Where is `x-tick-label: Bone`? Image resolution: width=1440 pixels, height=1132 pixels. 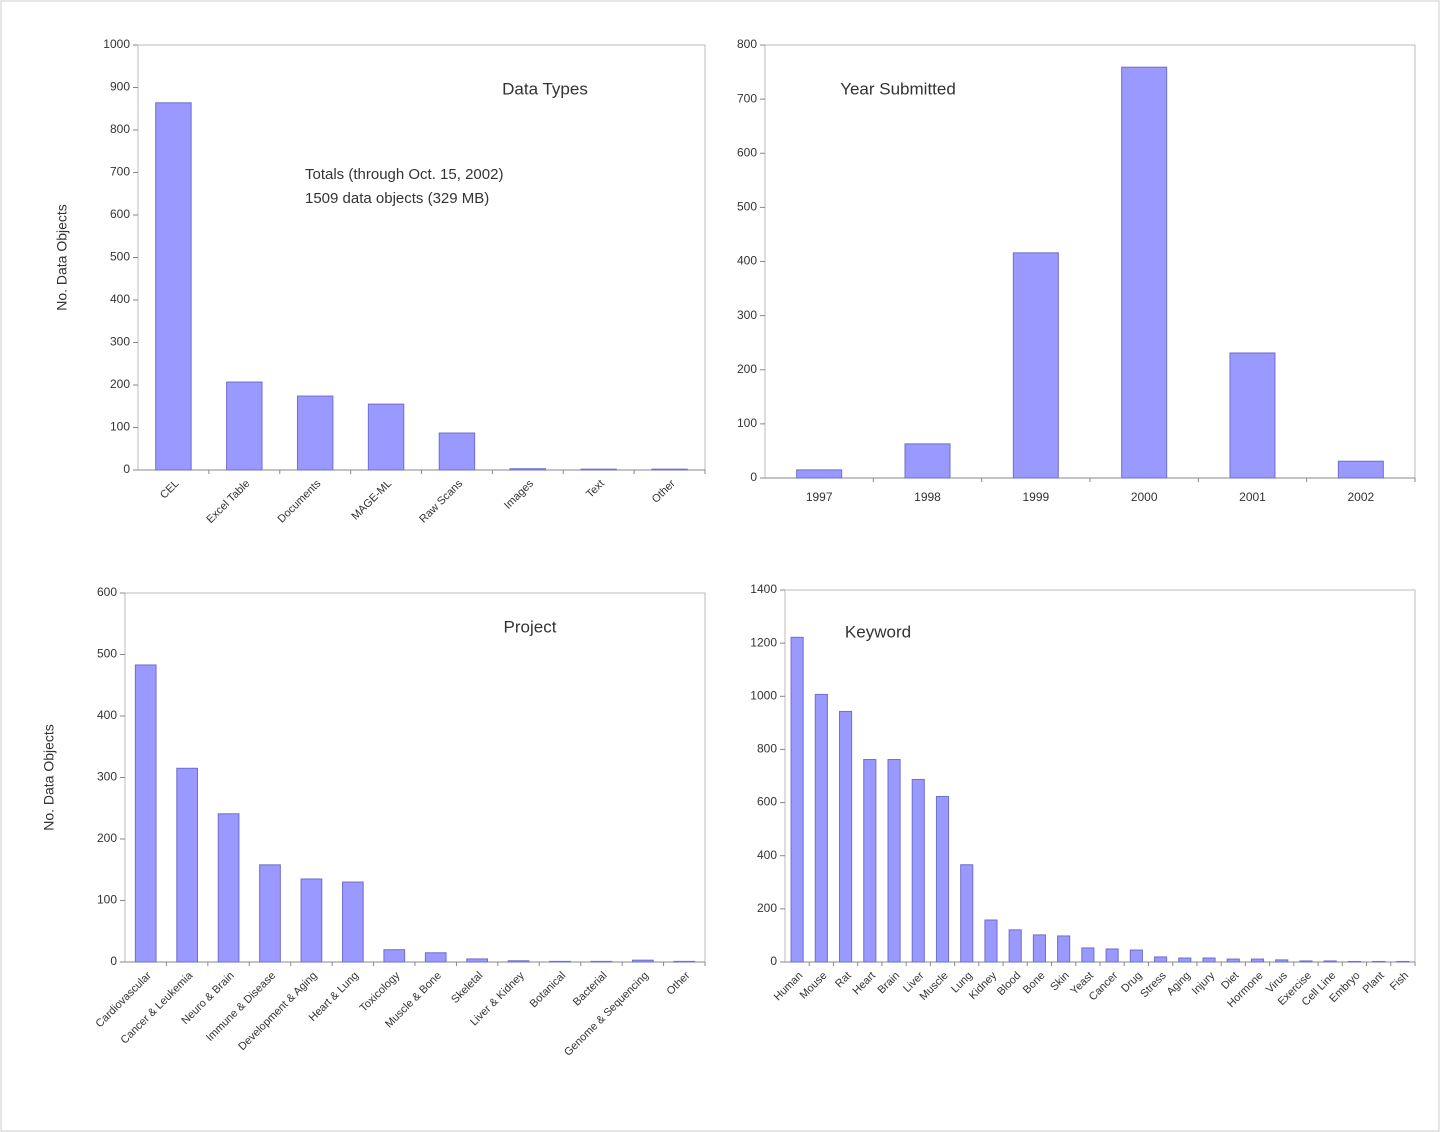 x-tick-label: Bone is located at coordinates (1034, 983).